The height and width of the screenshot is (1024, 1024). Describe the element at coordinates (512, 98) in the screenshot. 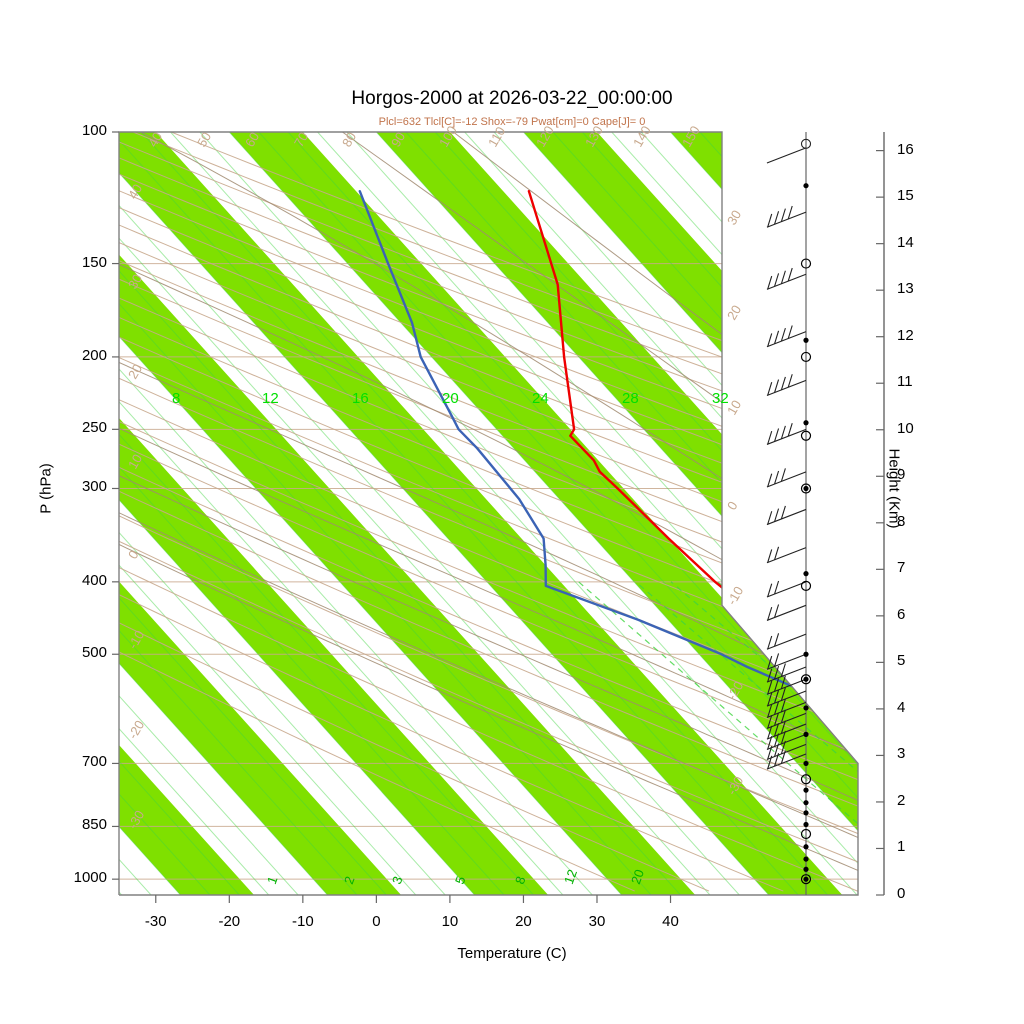

I see `page-title: Horgos-2000 at 2026-03-22_00:00:00` at that location.